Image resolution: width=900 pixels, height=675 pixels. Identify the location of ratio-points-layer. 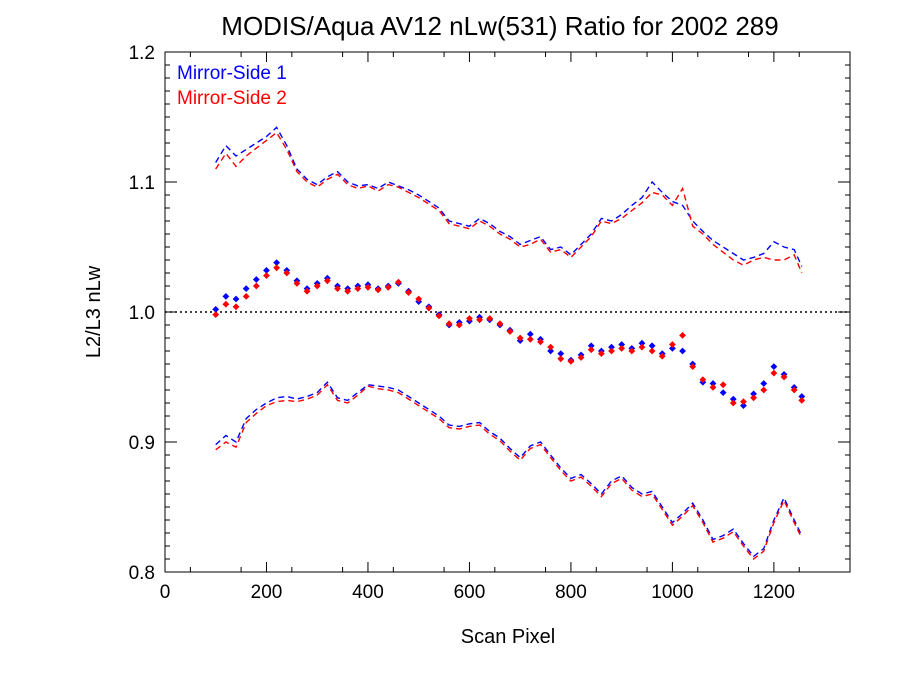
(509, 334).